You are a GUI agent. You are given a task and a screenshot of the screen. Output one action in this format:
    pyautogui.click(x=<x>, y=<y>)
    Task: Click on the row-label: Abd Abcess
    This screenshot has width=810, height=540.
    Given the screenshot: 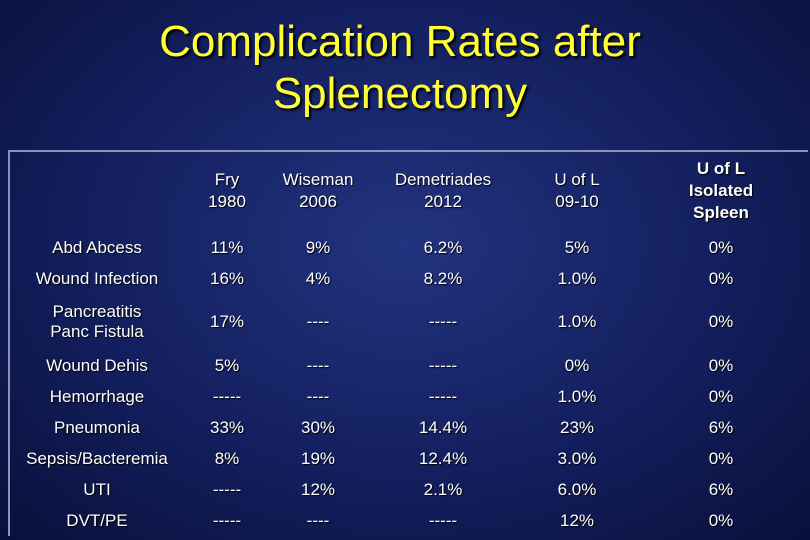 What is the action you would take?
    pyautogui.click(x=97, y=247)
    